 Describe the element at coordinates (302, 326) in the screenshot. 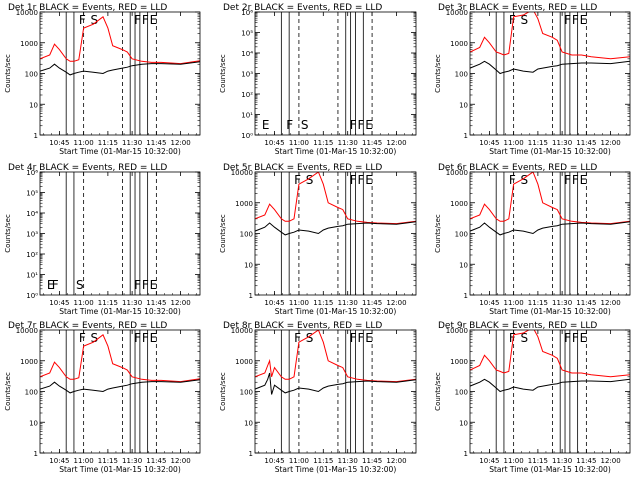

I see `chart-title: Det 8r BLACK = Events, RED = LLD` at that location.